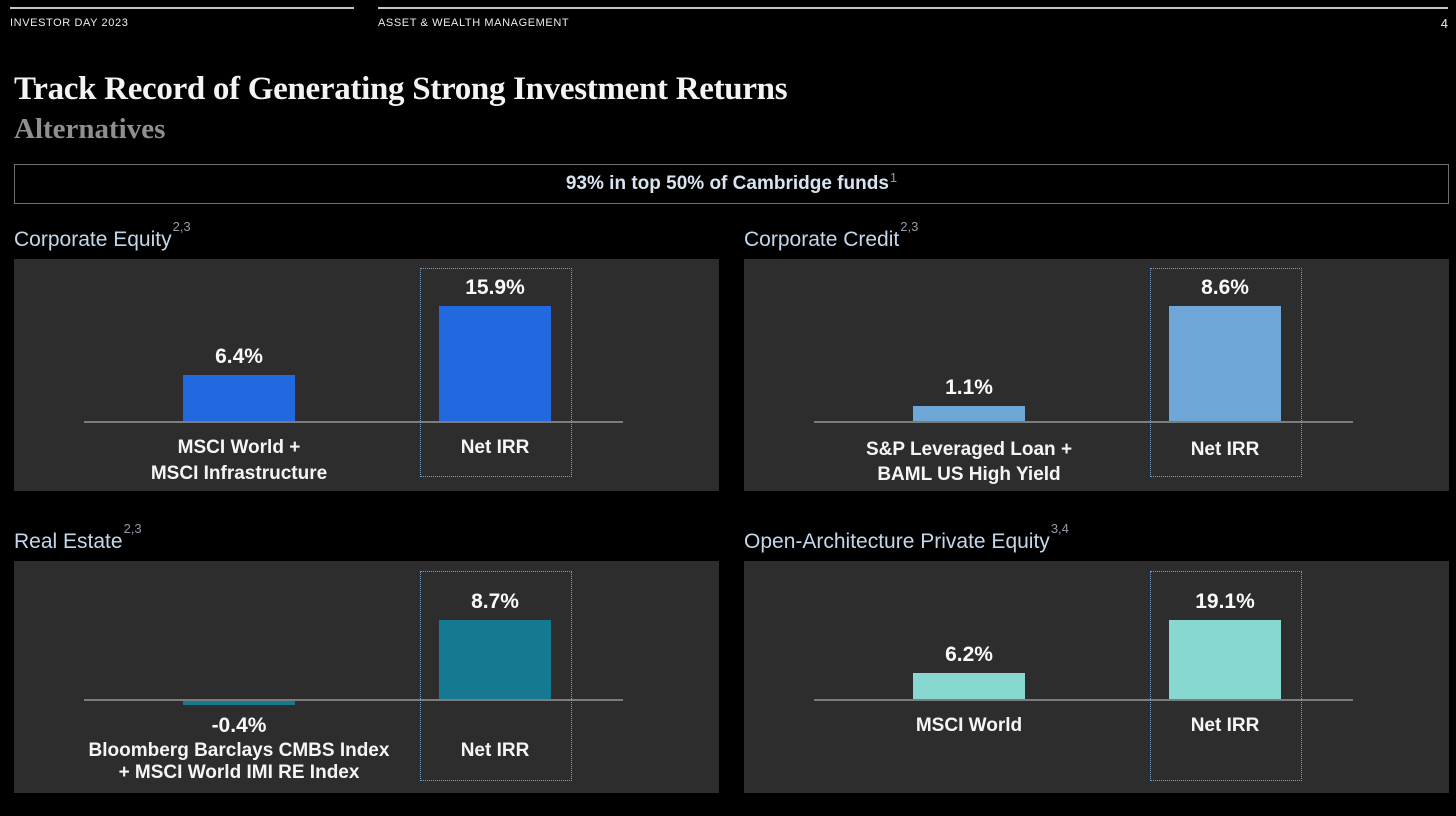  I want to click on section-title-private-equity: Open-Architecture Private Equity3,4, so click(906, 537).